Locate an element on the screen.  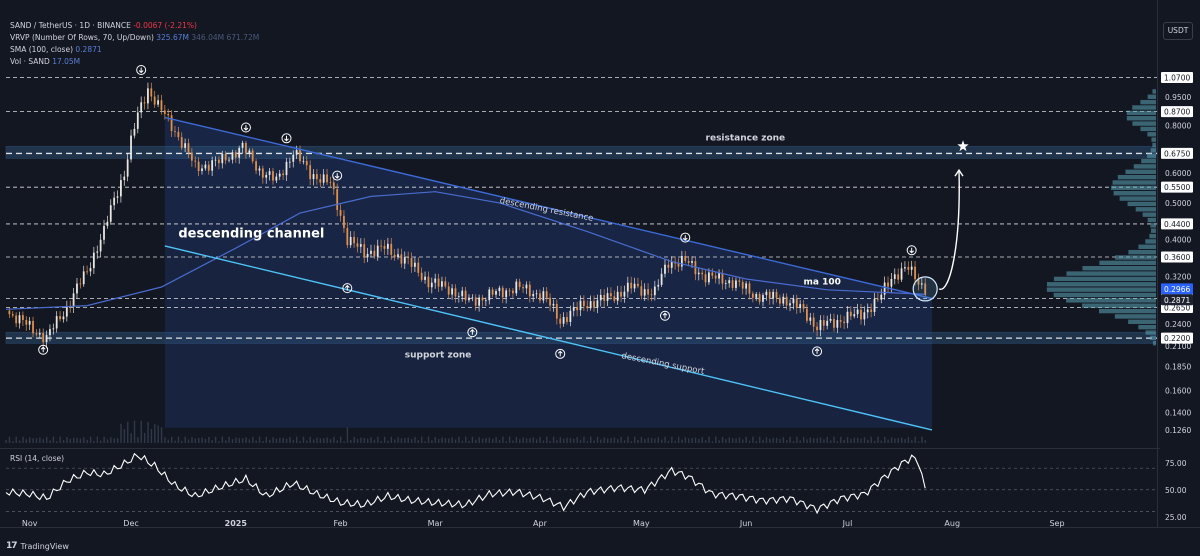
vrvp-down-value: 346.04M is located at coordinates (208, 37).